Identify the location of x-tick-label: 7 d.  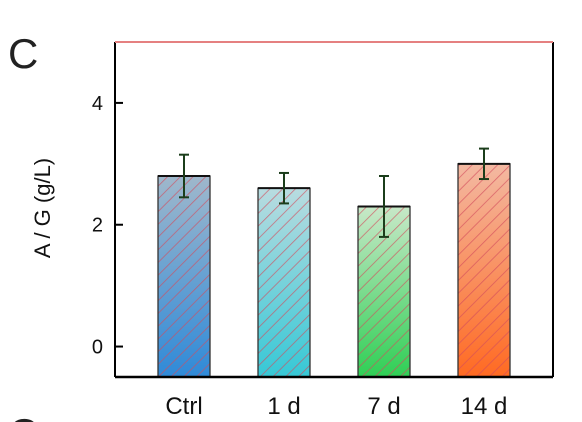
(383, 406).